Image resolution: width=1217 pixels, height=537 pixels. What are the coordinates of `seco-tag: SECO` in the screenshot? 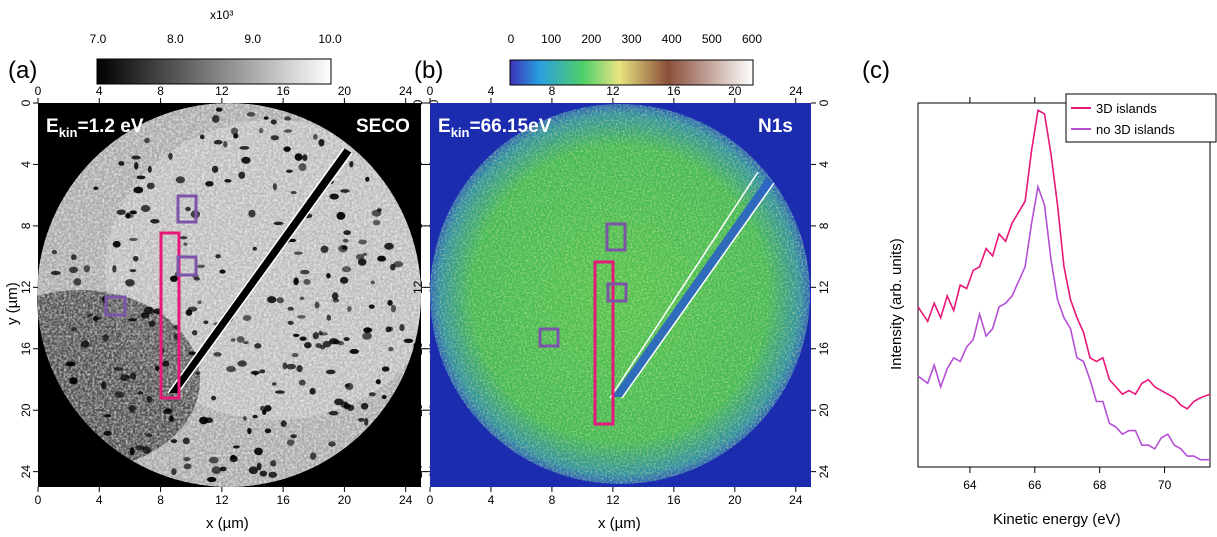 It's located at (383, 126).